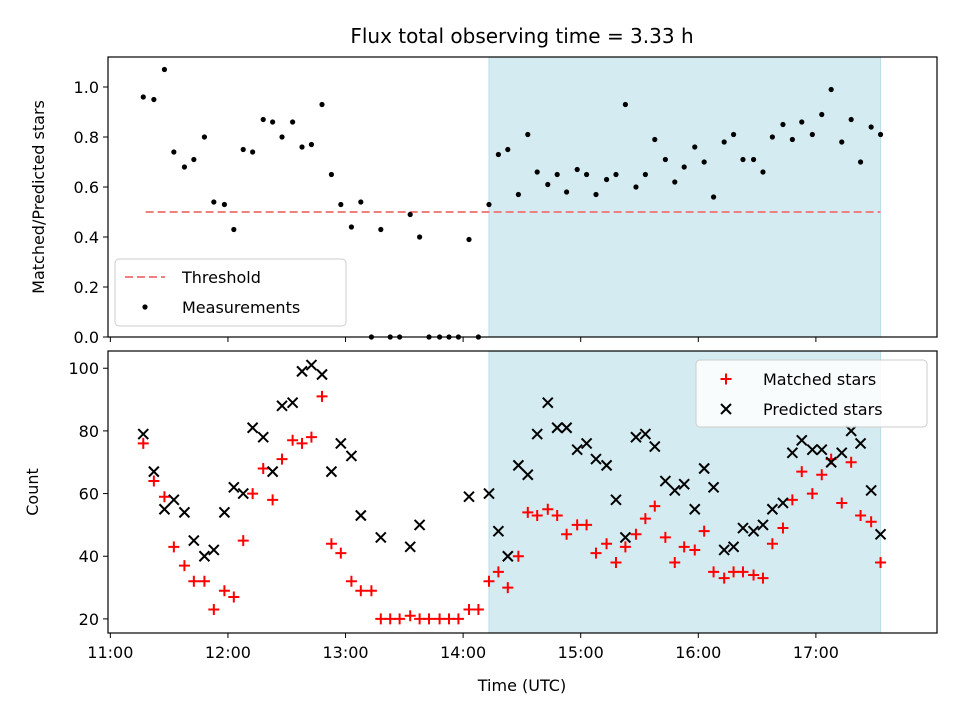 The width and height of the screenshot is (960, 720). What do you see at coordinates (221, 277) in the screenshot?
I see `legend-label: Threshold` at bounding box center [221, 277].